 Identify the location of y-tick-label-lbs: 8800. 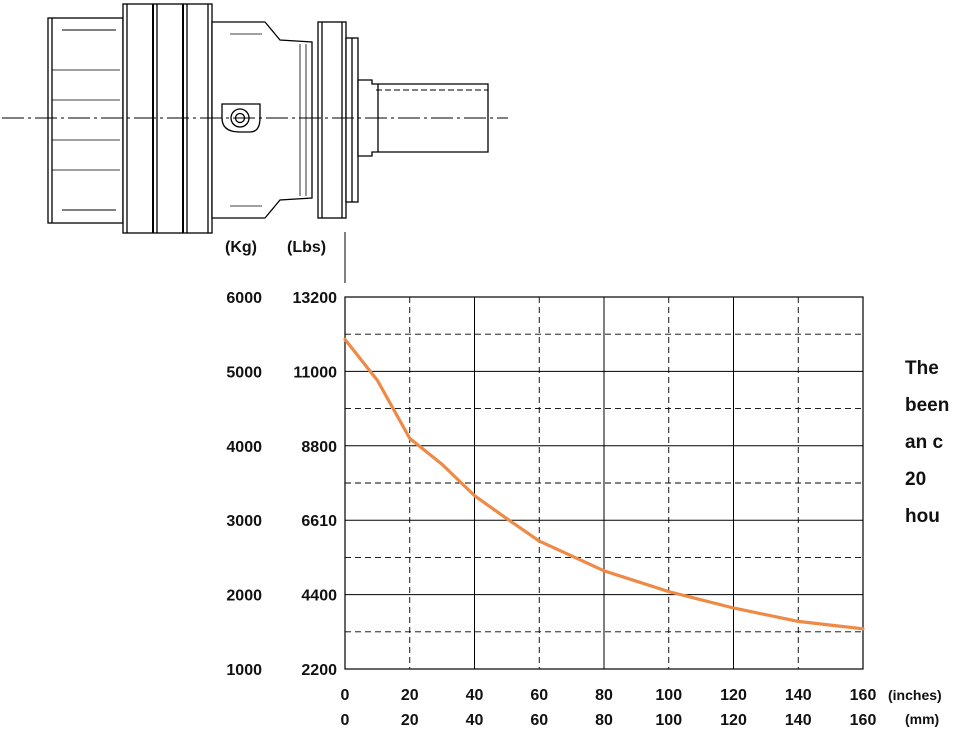
(319, 447).